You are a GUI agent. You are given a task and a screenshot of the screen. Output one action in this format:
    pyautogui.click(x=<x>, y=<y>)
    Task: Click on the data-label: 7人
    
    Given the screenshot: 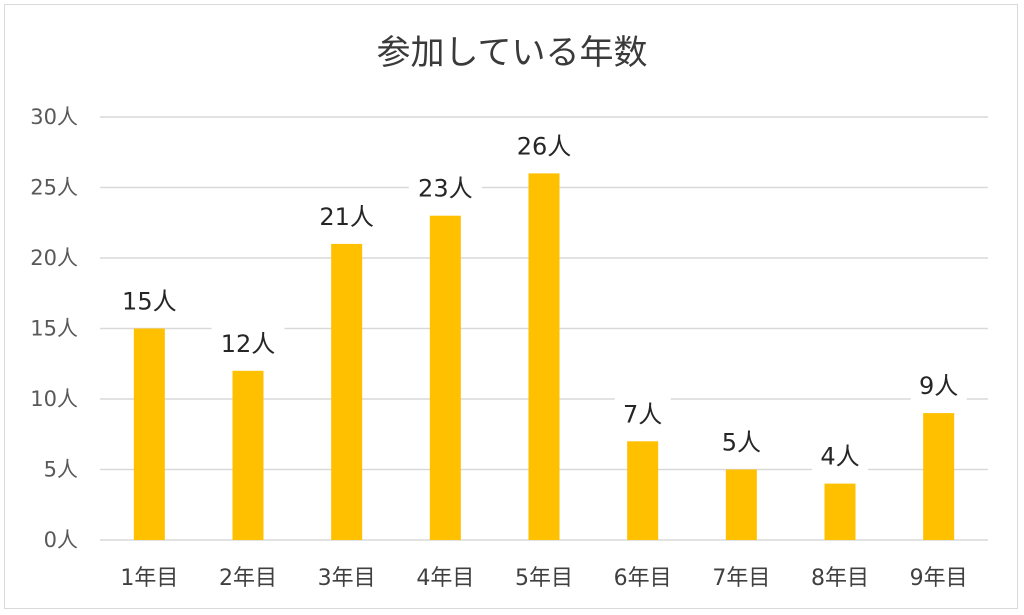 What is the action you would take?
    pyautogui.click(x=642, y=414)
    